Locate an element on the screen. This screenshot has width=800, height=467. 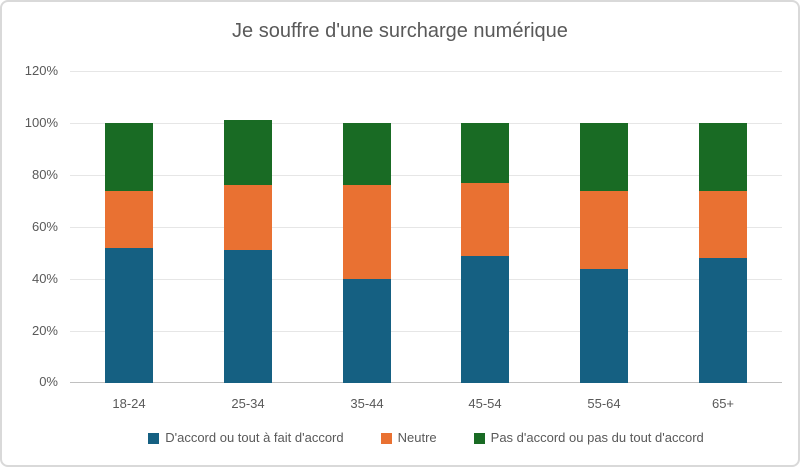
legend-item-series2: Pas d'accord ou pas du tout d'accord is located at coordinates (588, 438).